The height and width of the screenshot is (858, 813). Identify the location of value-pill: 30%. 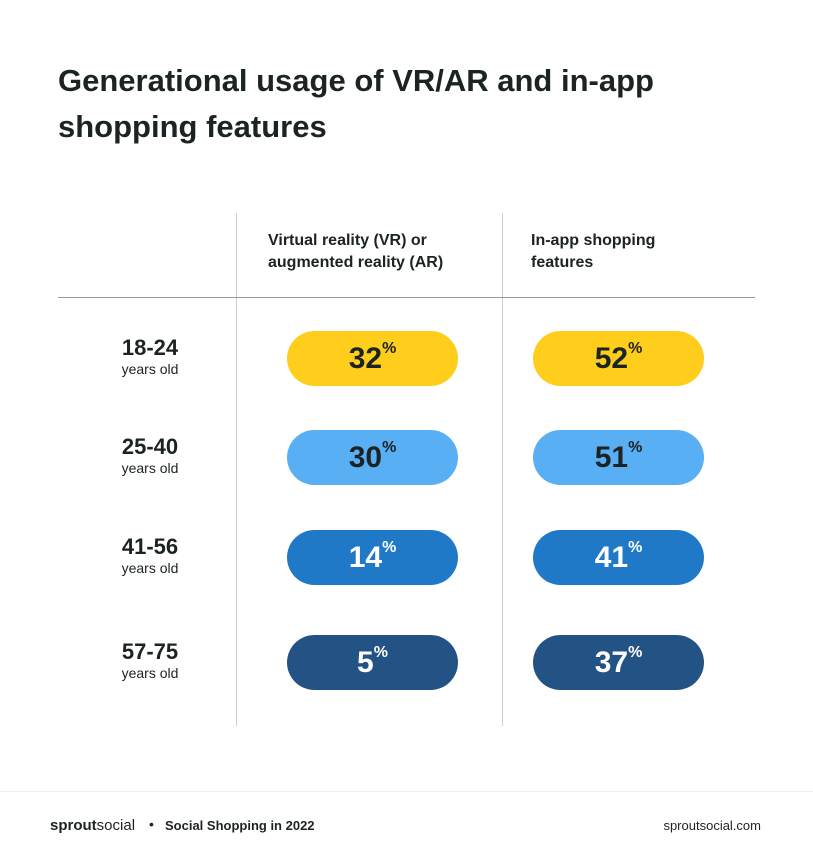
(372, 457).